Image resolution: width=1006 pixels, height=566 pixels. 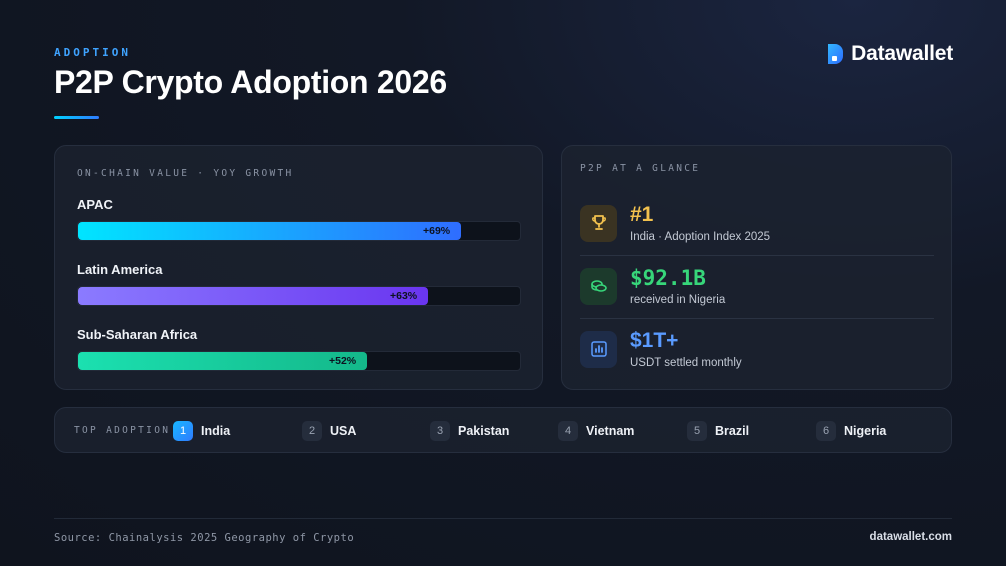 What do you see at coordinates (678, 300) in the screenshot?
I see `stat-caption: received in Nigeria` at bounding box center [678, 300].